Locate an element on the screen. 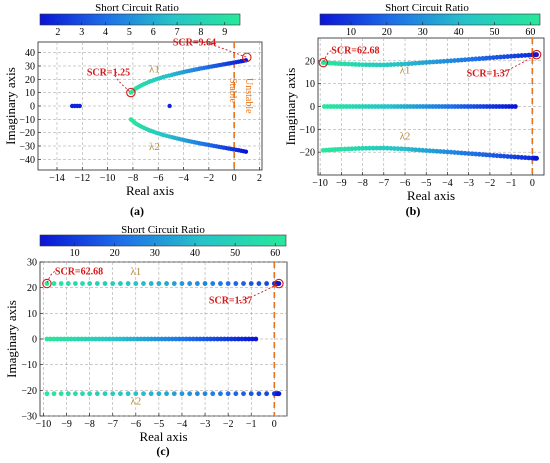  colorbar-tick-label: 50 is located at coordinates (235, 253).